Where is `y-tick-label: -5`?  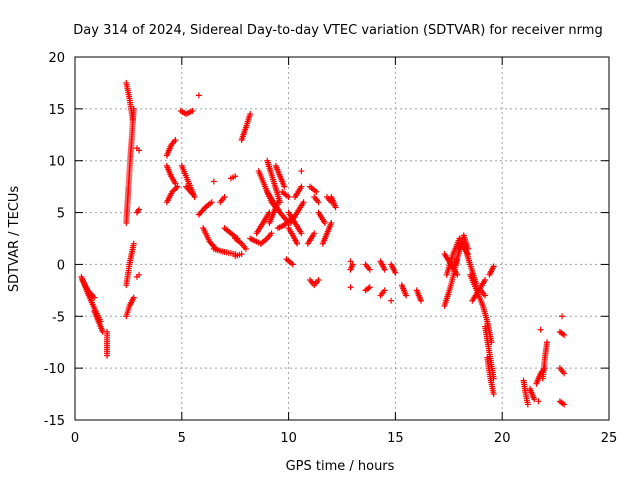 y-tick-label: -5 is located at coordinates (58, 317).